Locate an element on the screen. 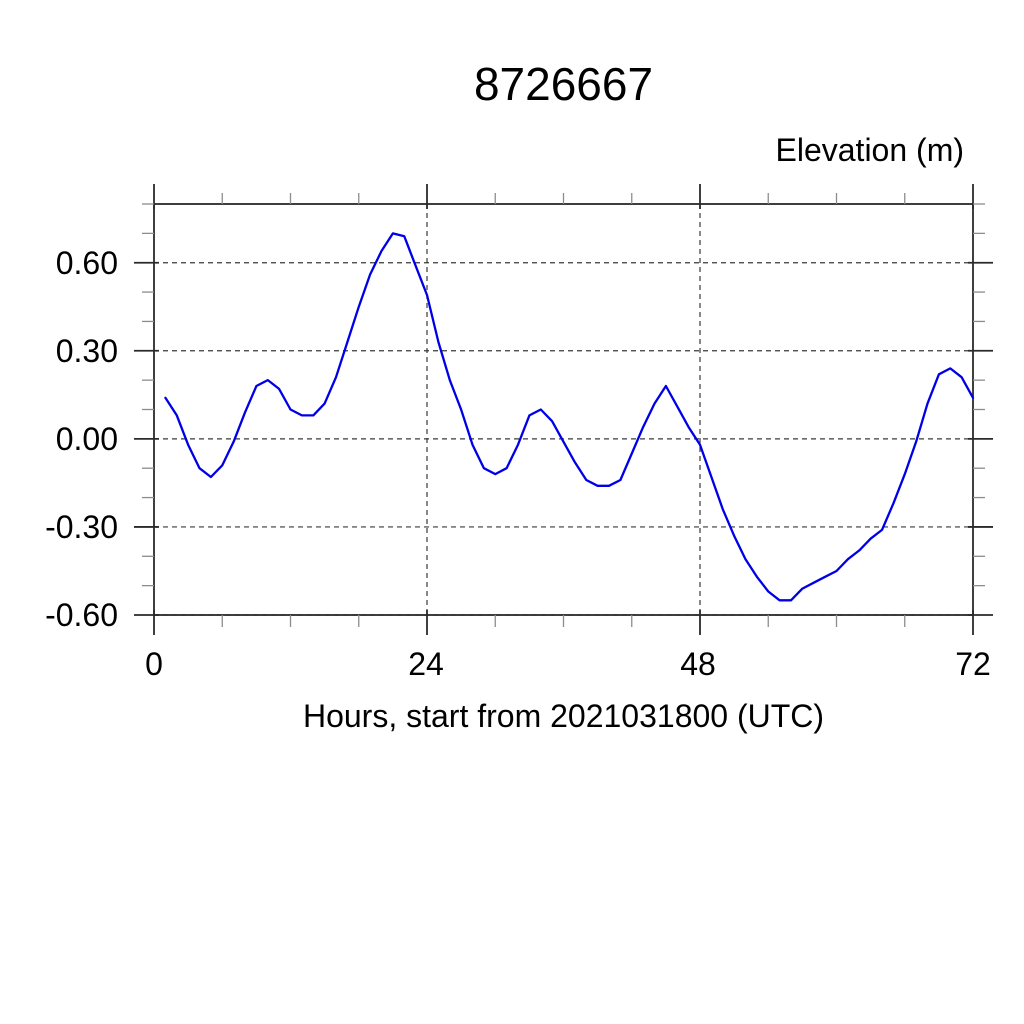 Image resolution: width=1024 pixels, height=1024 pixels. y-tick-label: 0.30 is located at coordinates (86, 351).